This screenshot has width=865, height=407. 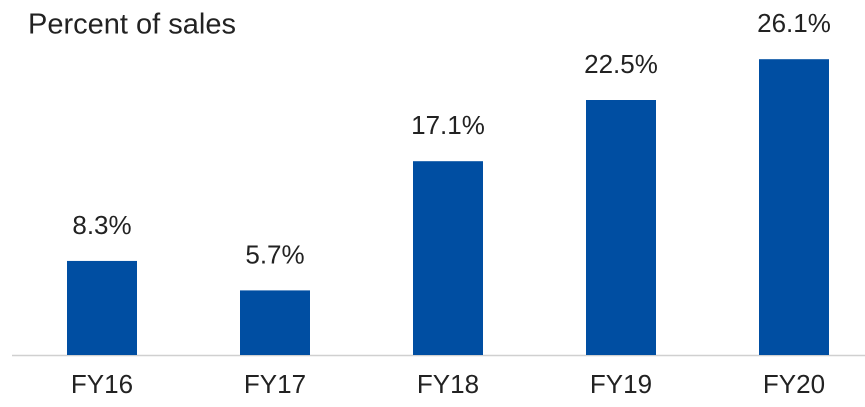 What do you see at coordinates (274, 254) in the screenshot?
I see `value-label: 5.7%` at bounding box center [274, 254].